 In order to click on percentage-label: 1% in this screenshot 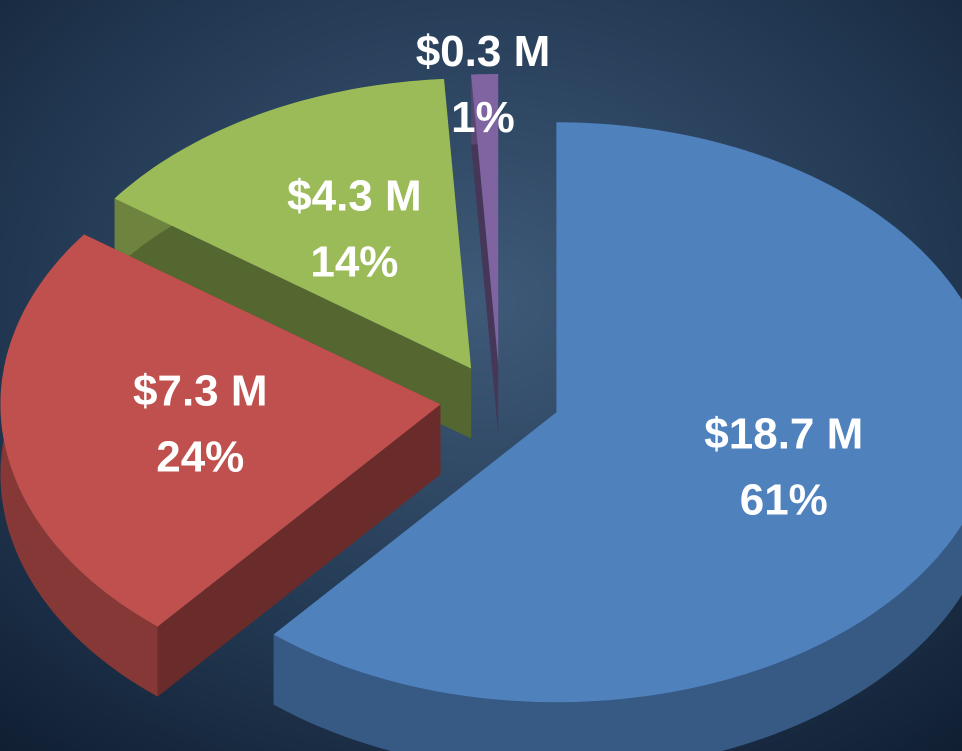, I will do `click(483, 117)`.